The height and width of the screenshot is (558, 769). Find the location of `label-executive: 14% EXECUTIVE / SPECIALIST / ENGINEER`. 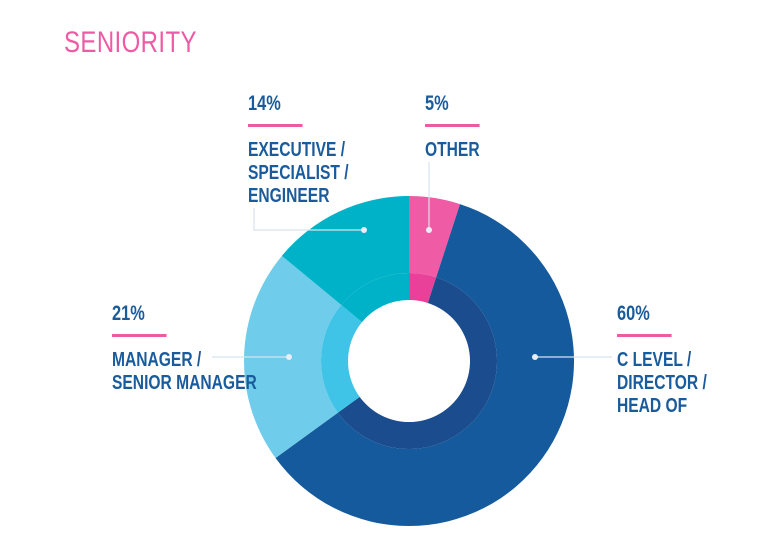

label-executive: 14% EXECUTIVE / SPECIALIST / ENGINEER is located at coordinates (298, 150).